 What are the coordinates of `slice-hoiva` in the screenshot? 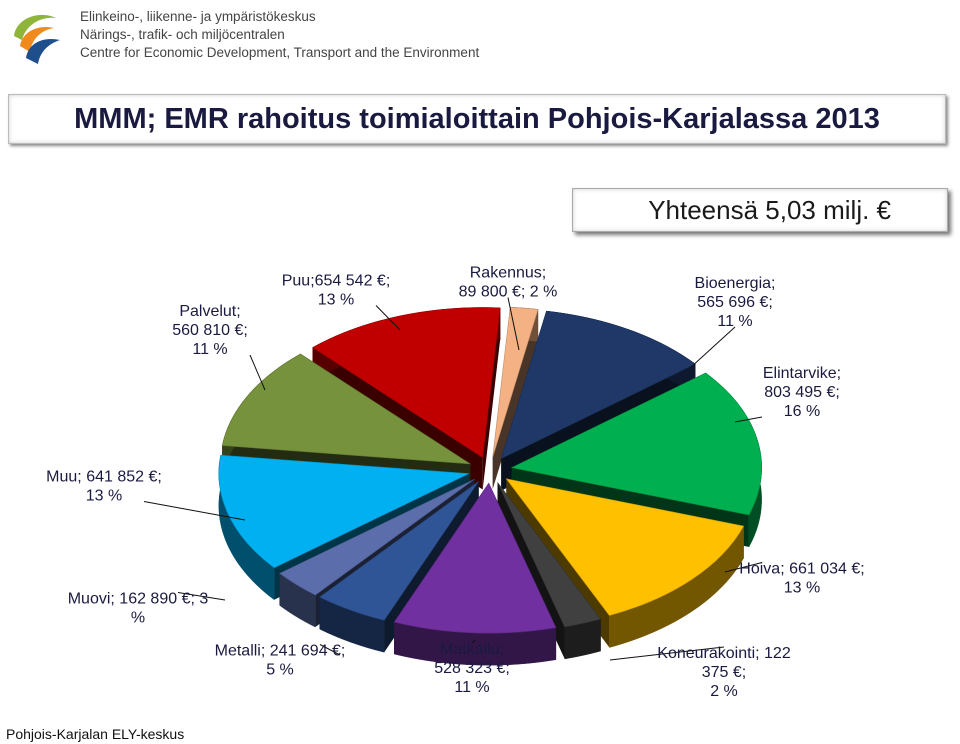 It's located at (625, 547).